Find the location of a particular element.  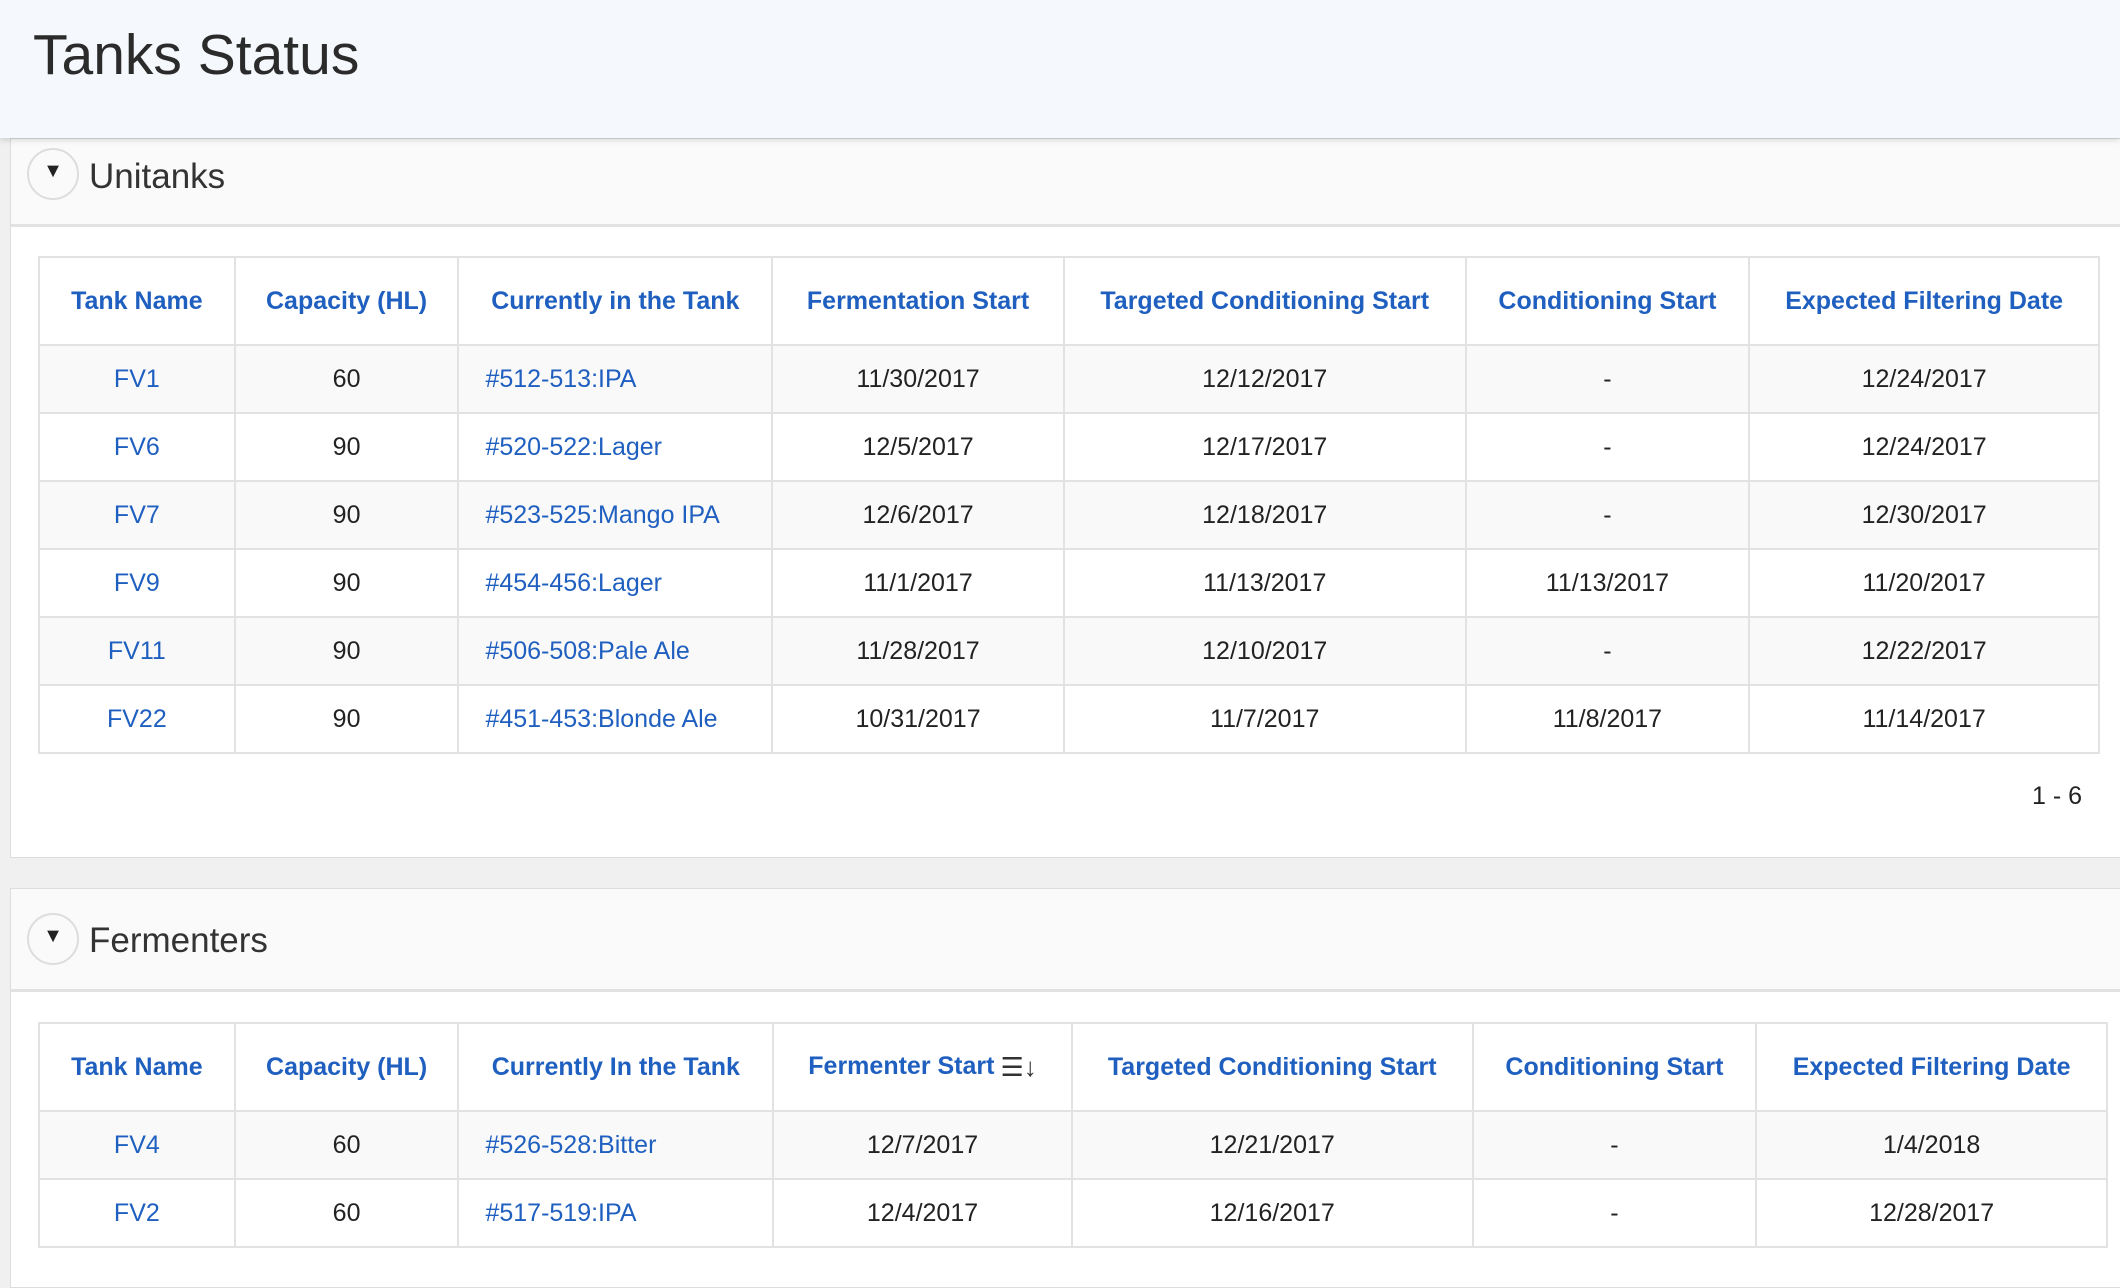

batch-link: #512-513:IPA is located at coordinates (615, 379).